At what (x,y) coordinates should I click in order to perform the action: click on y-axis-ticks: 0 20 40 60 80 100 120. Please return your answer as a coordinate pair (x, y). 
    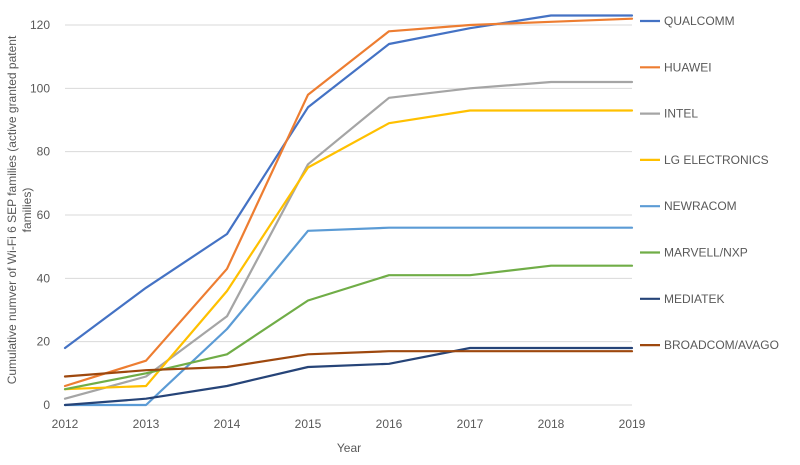
    Looking at the image, I should click on (40, 215).